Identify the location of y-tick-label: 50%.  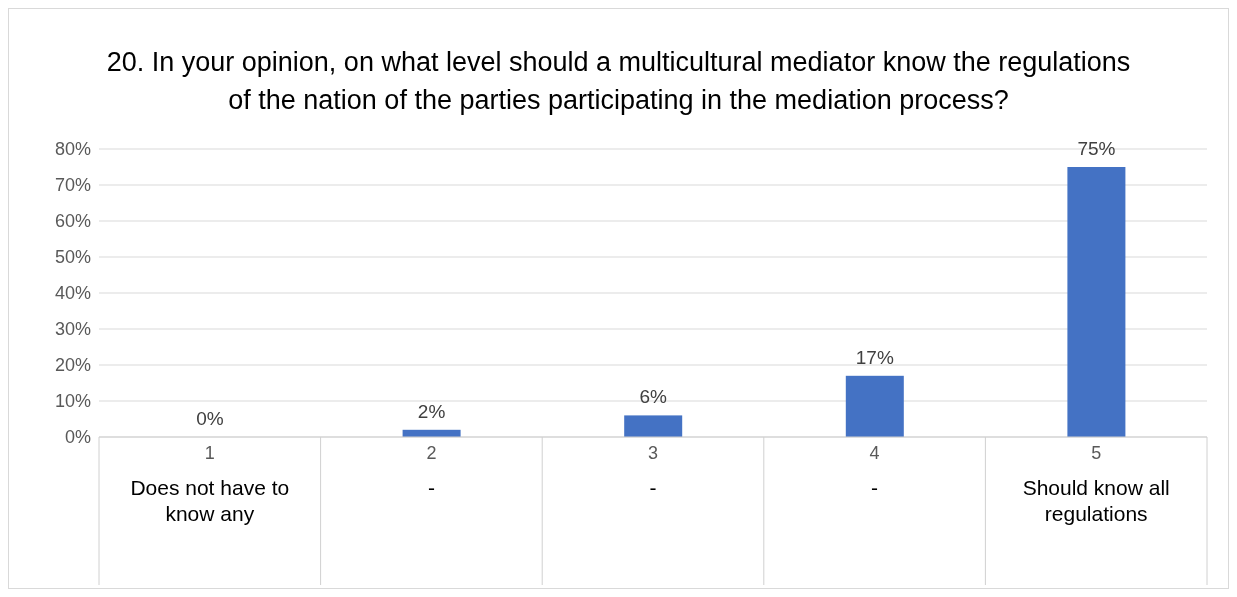
(72, 257).